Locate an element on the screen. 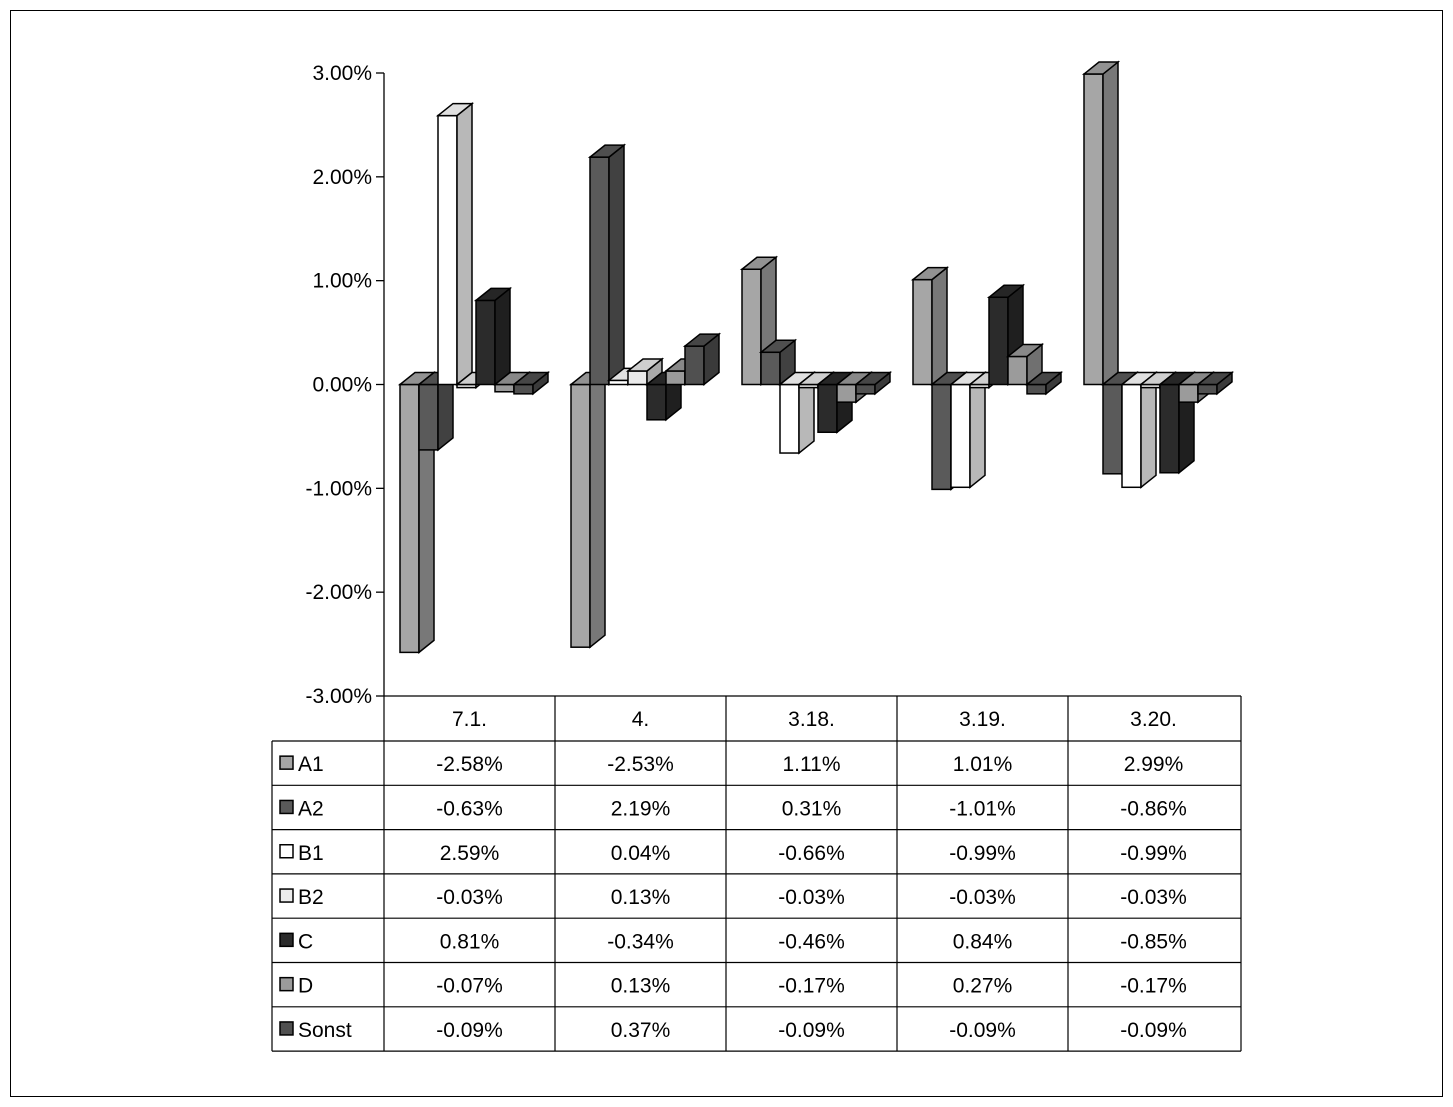 Image resolution: width=1453 pixels, height=1107 pixels. data-label: 2.99% is located at coordinates (1154, 764).